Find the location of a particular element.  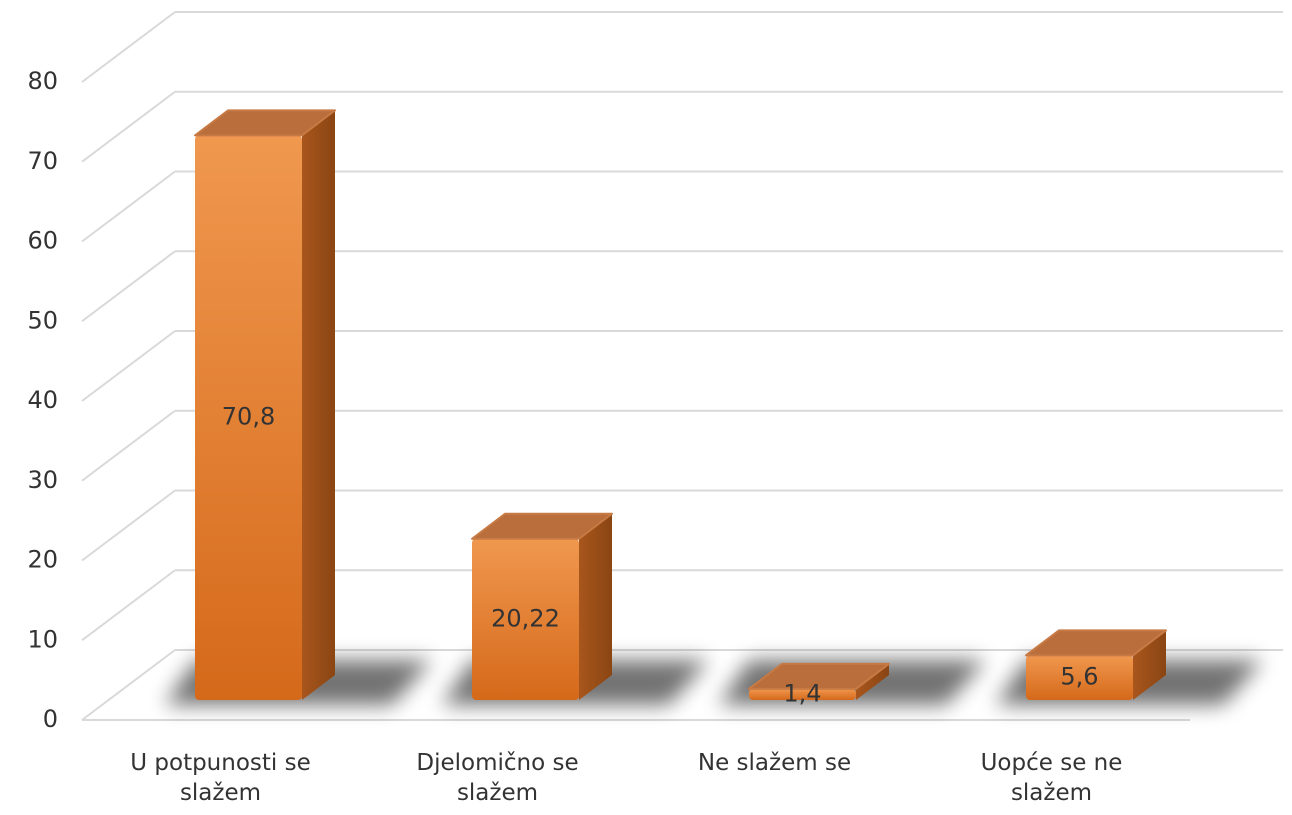

y-tick-label: 30 is located at coordinates (42, 480).